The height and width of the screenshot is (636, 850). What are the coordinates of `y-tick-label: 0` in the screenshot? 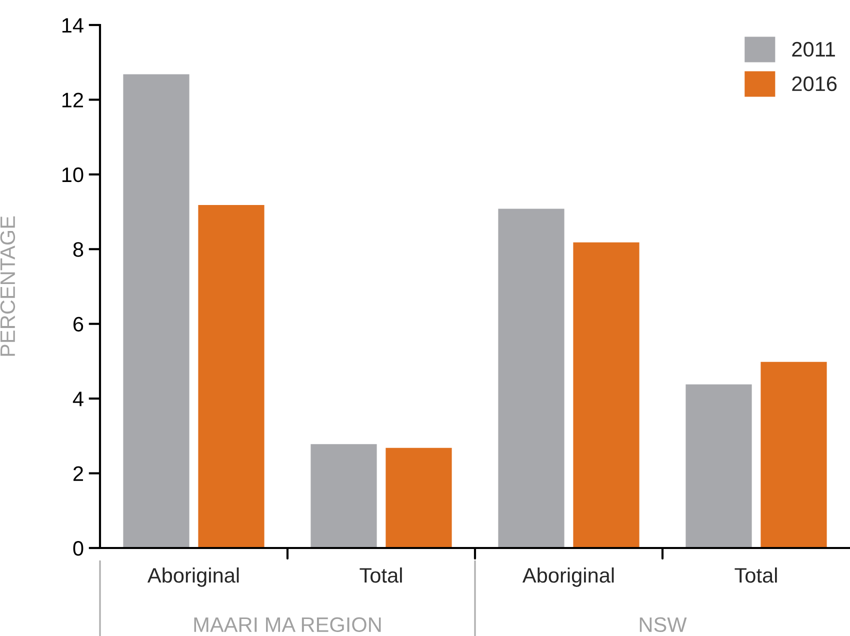 It's located at (78, 548).